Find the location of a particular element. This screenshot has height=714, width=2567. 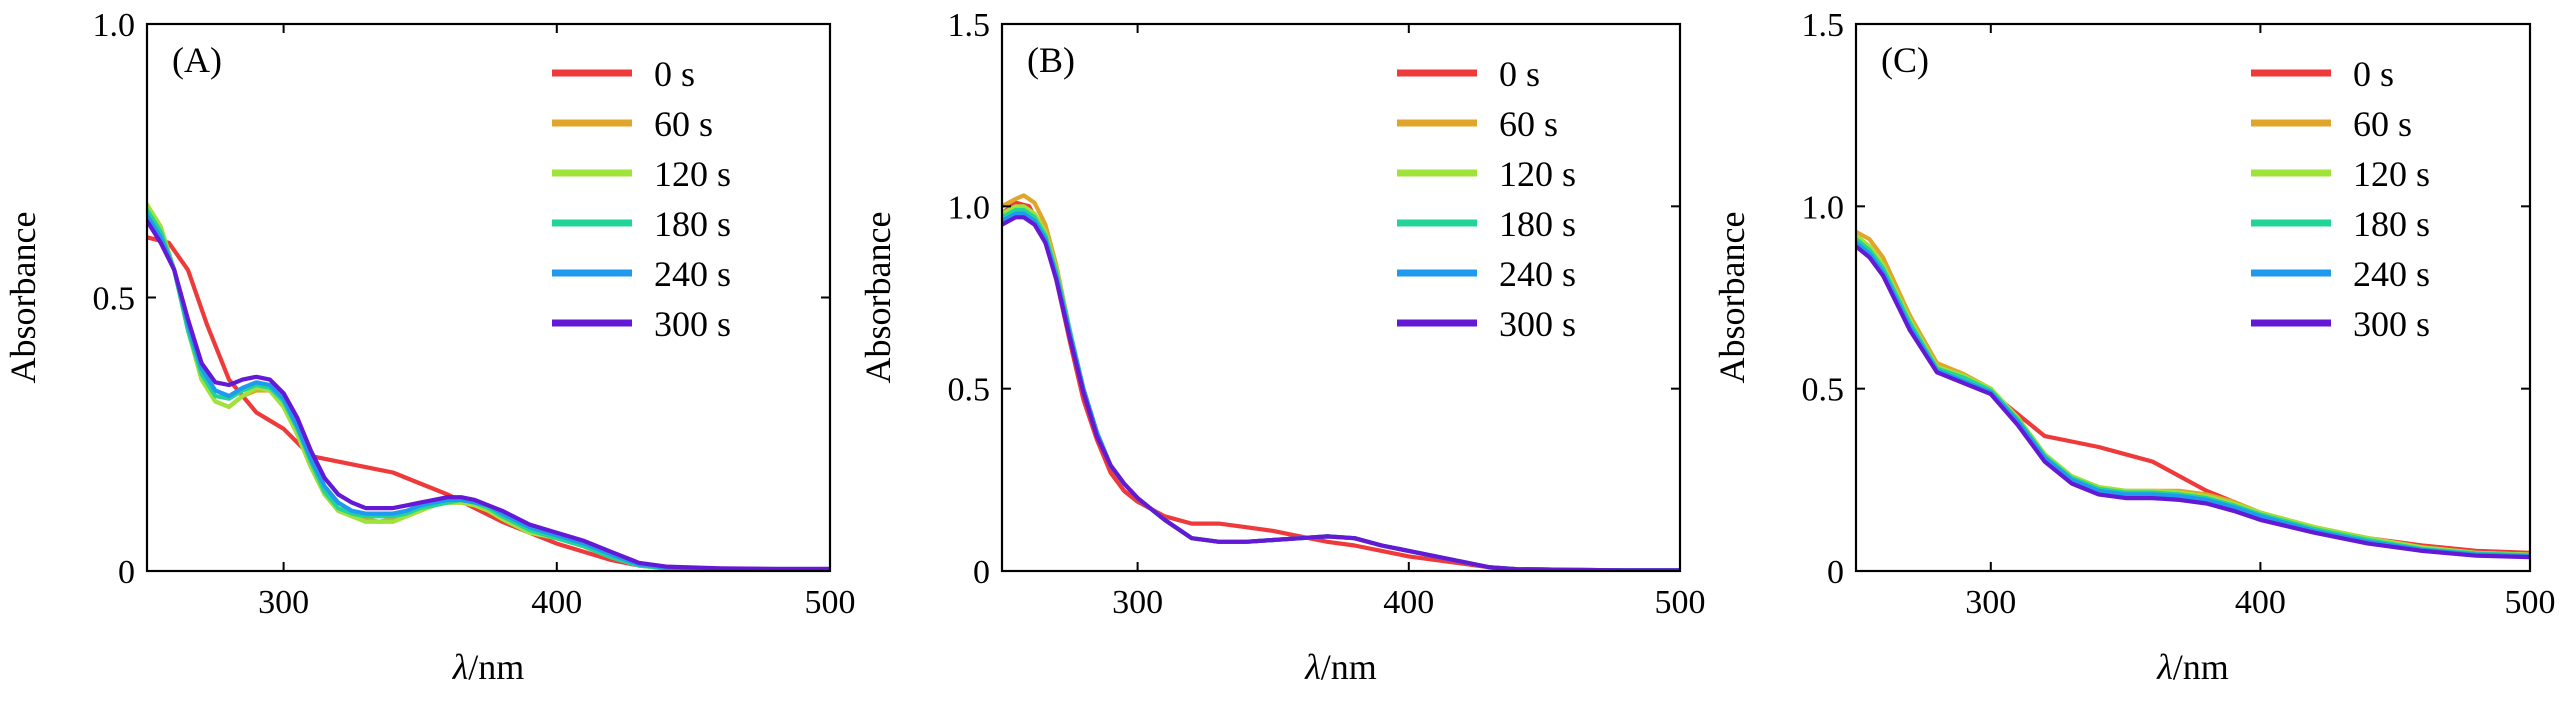

panel-b-panel-label: (B) is located at coordinates (1051, 60).